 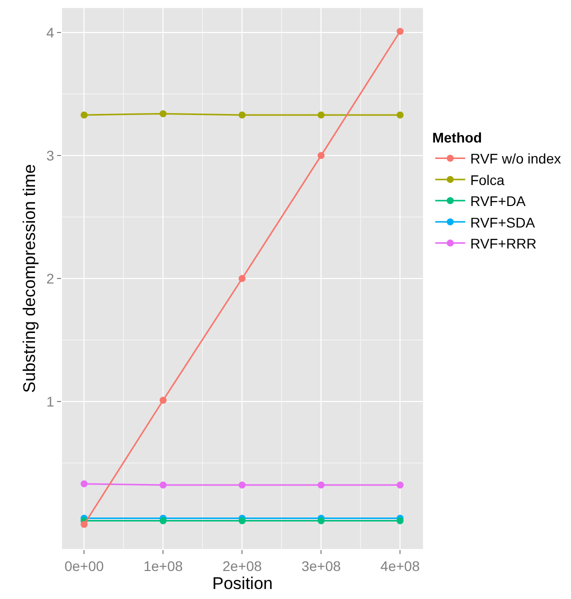 What do you see at coordinates (498, 201) in the screenshot?
I see `legend-label: RVF+DA` at bounding box center [498, 201].